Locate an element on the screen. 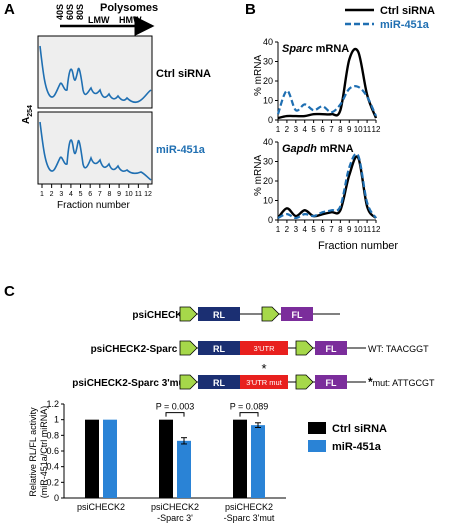 This screenshot has width=474, height=527. a-tick-label: 6 is located at coordinates (90, 194).